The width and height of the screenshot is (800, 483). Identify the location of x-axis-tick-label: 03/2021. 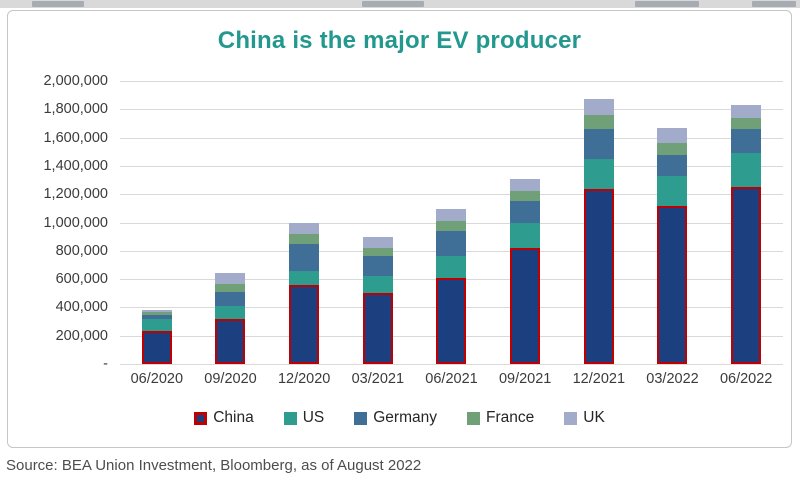
(378, 379).